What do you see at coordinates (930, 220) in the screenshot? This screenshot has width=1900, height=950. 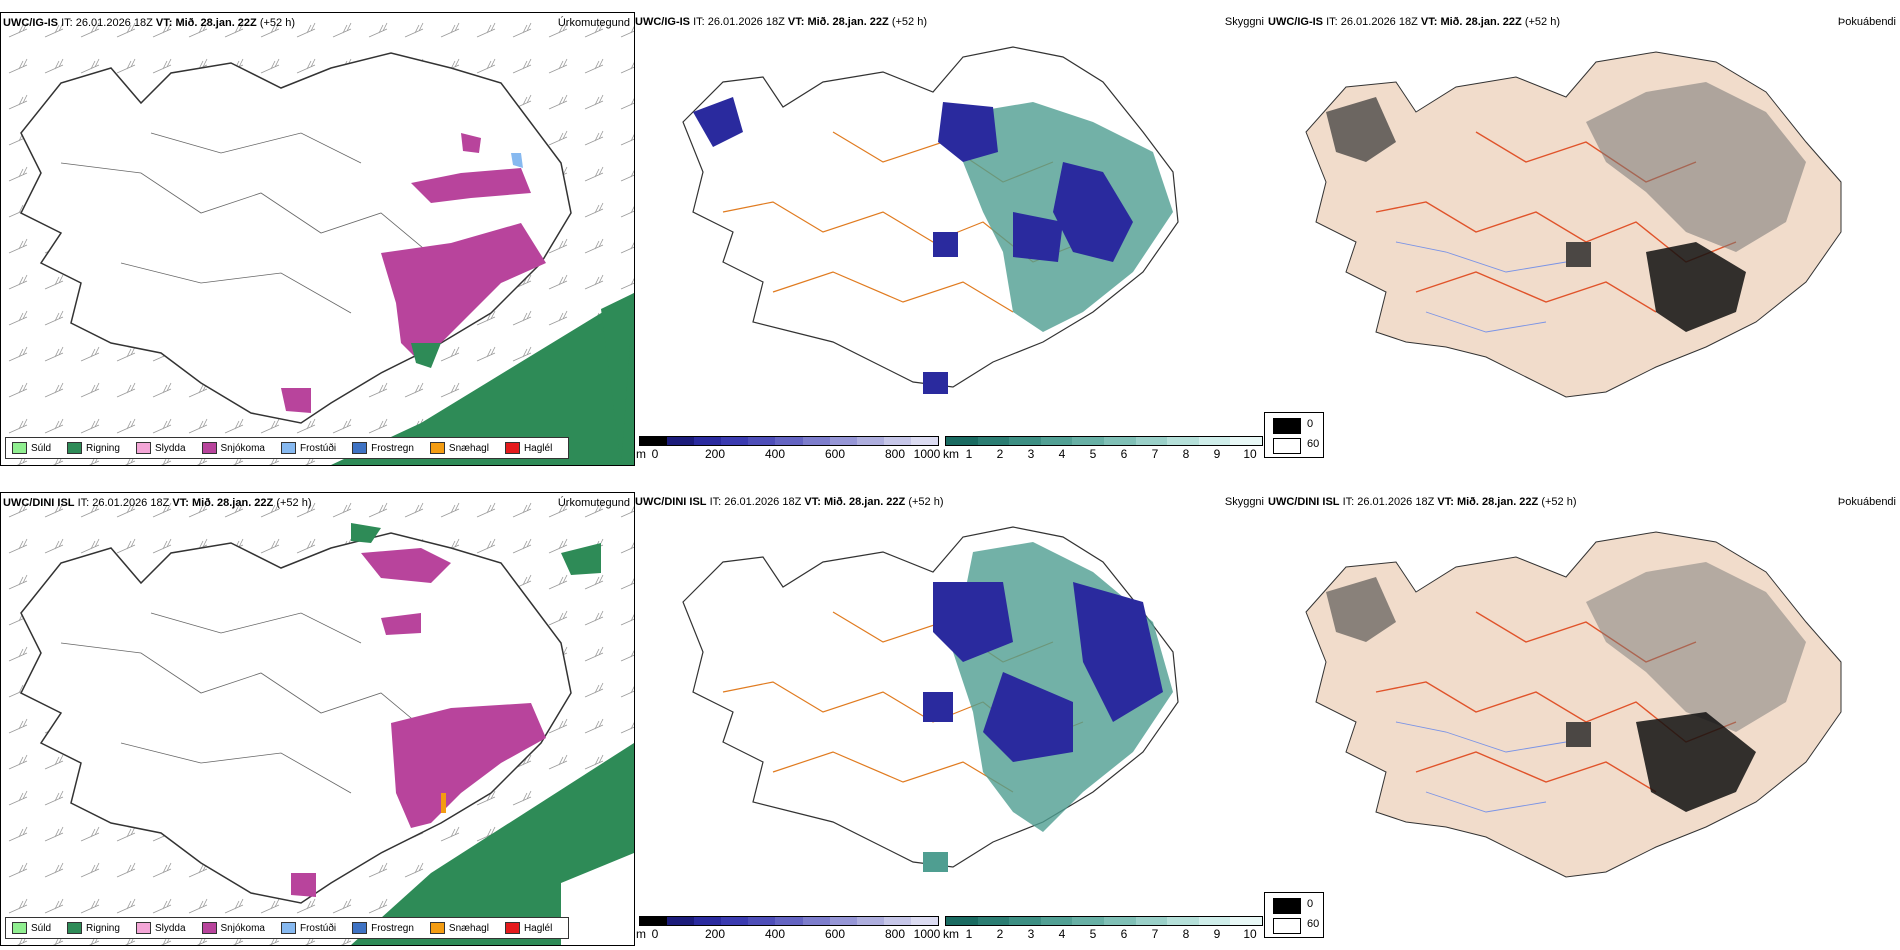 I see `cloud-visibility-map` at bounding box center [930, 220].